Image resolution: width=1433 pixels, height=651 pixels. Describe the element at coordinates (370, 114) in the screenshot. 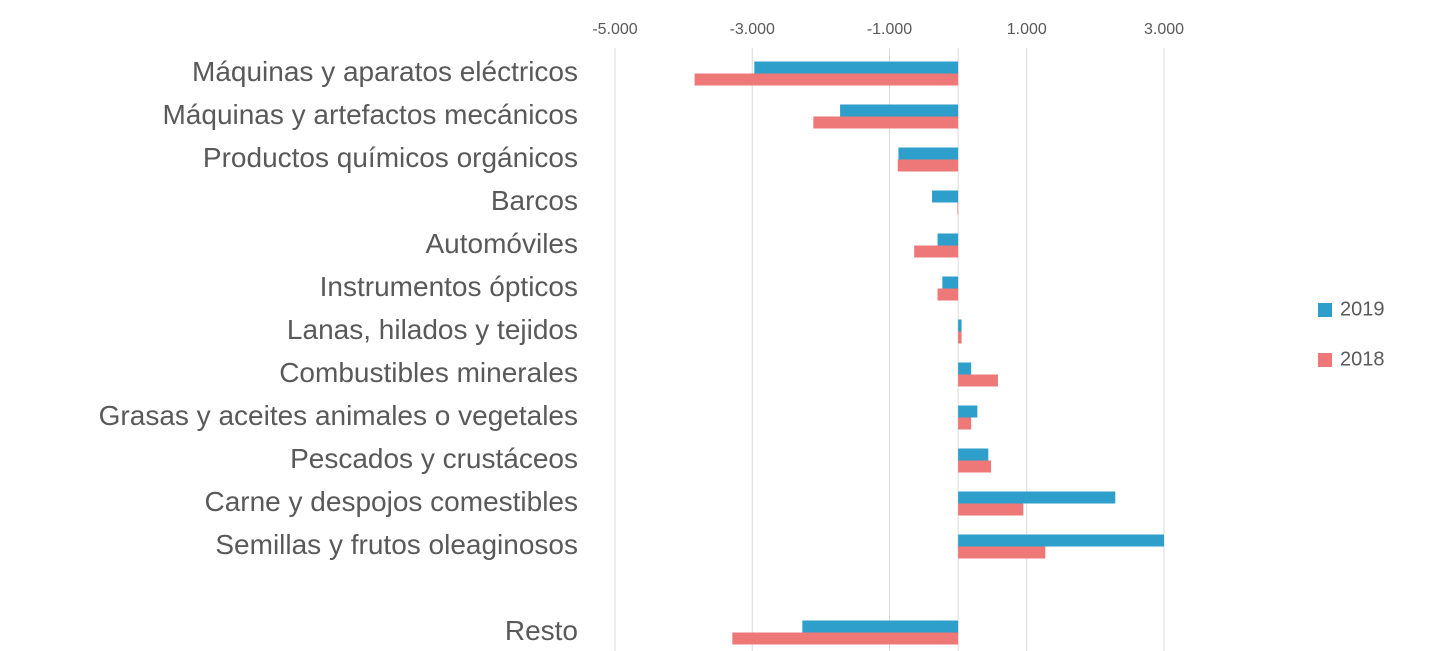

I see `y-tick-label: Máquinas y artefactos mecánicos` at that location.